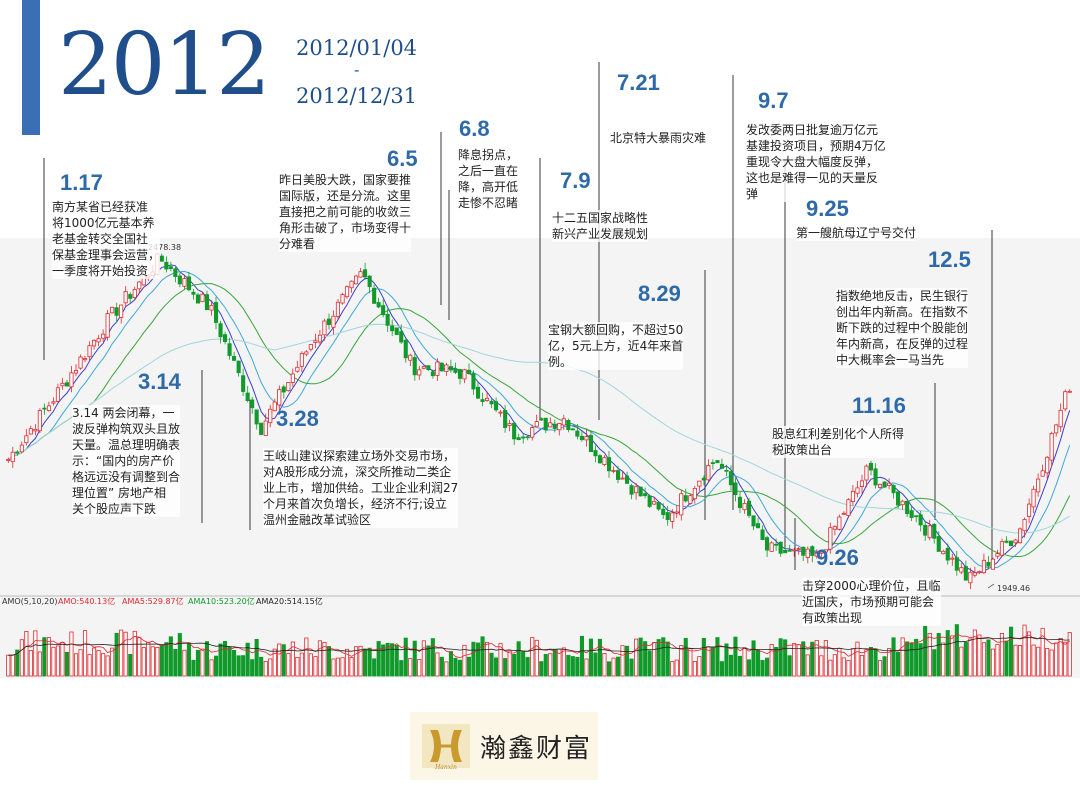 The height and width of the screenshot is (810, 1080). What do you see at coordinates (164, 247) in the screenshot?
I see `high-label: 2478.38` at bounding box center [164, 247].